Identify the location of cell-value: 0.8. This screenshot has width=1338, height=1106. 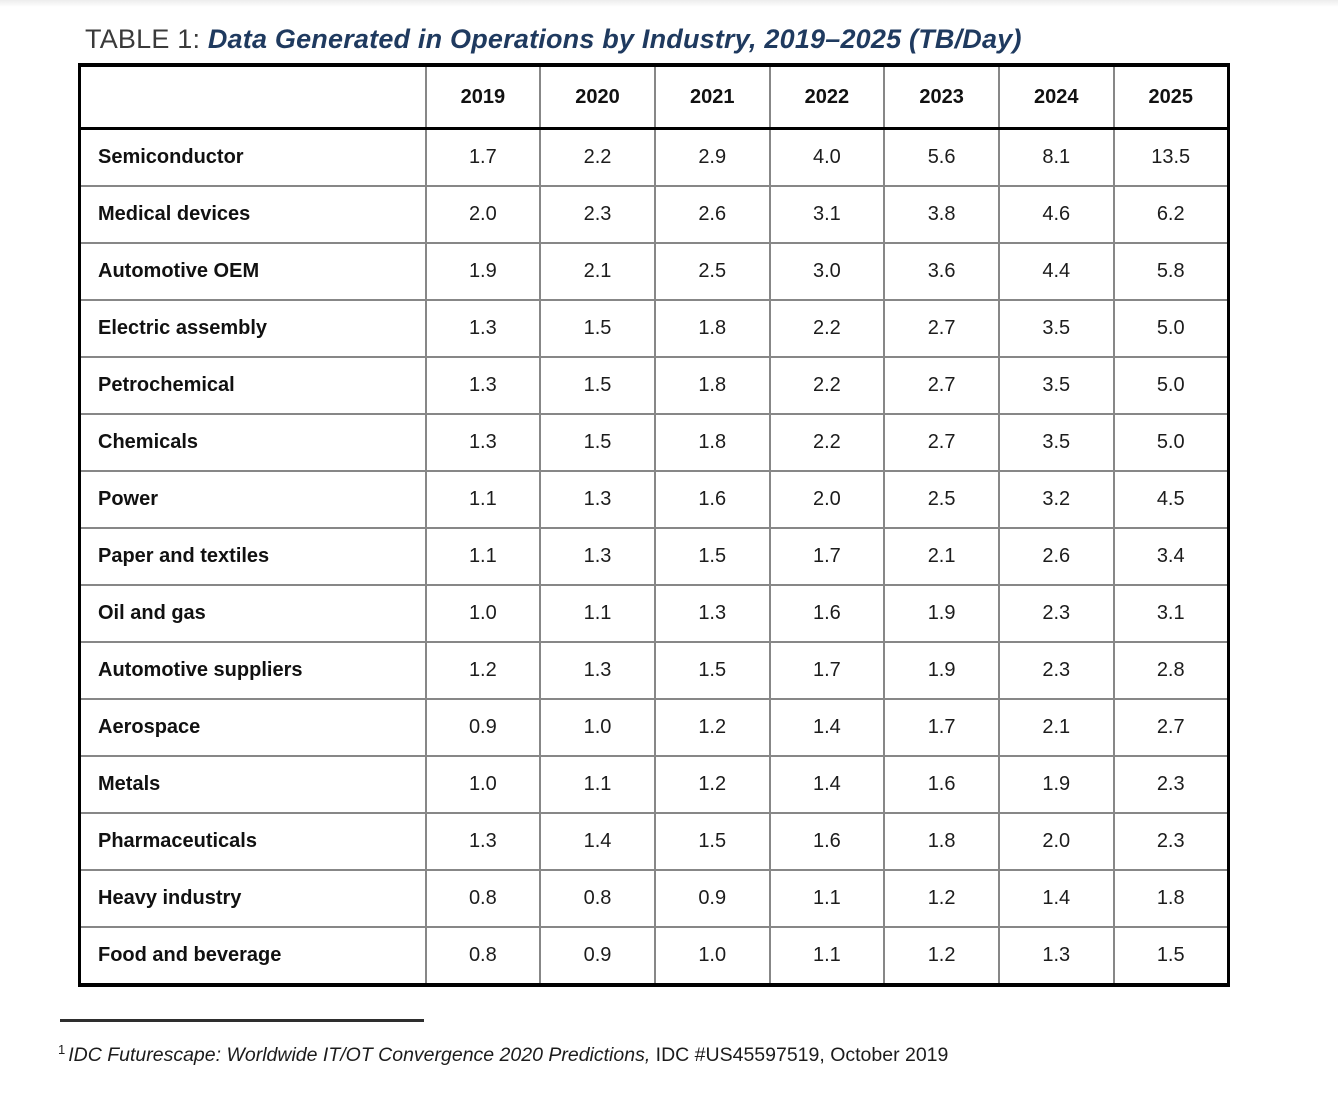
(483, 898).